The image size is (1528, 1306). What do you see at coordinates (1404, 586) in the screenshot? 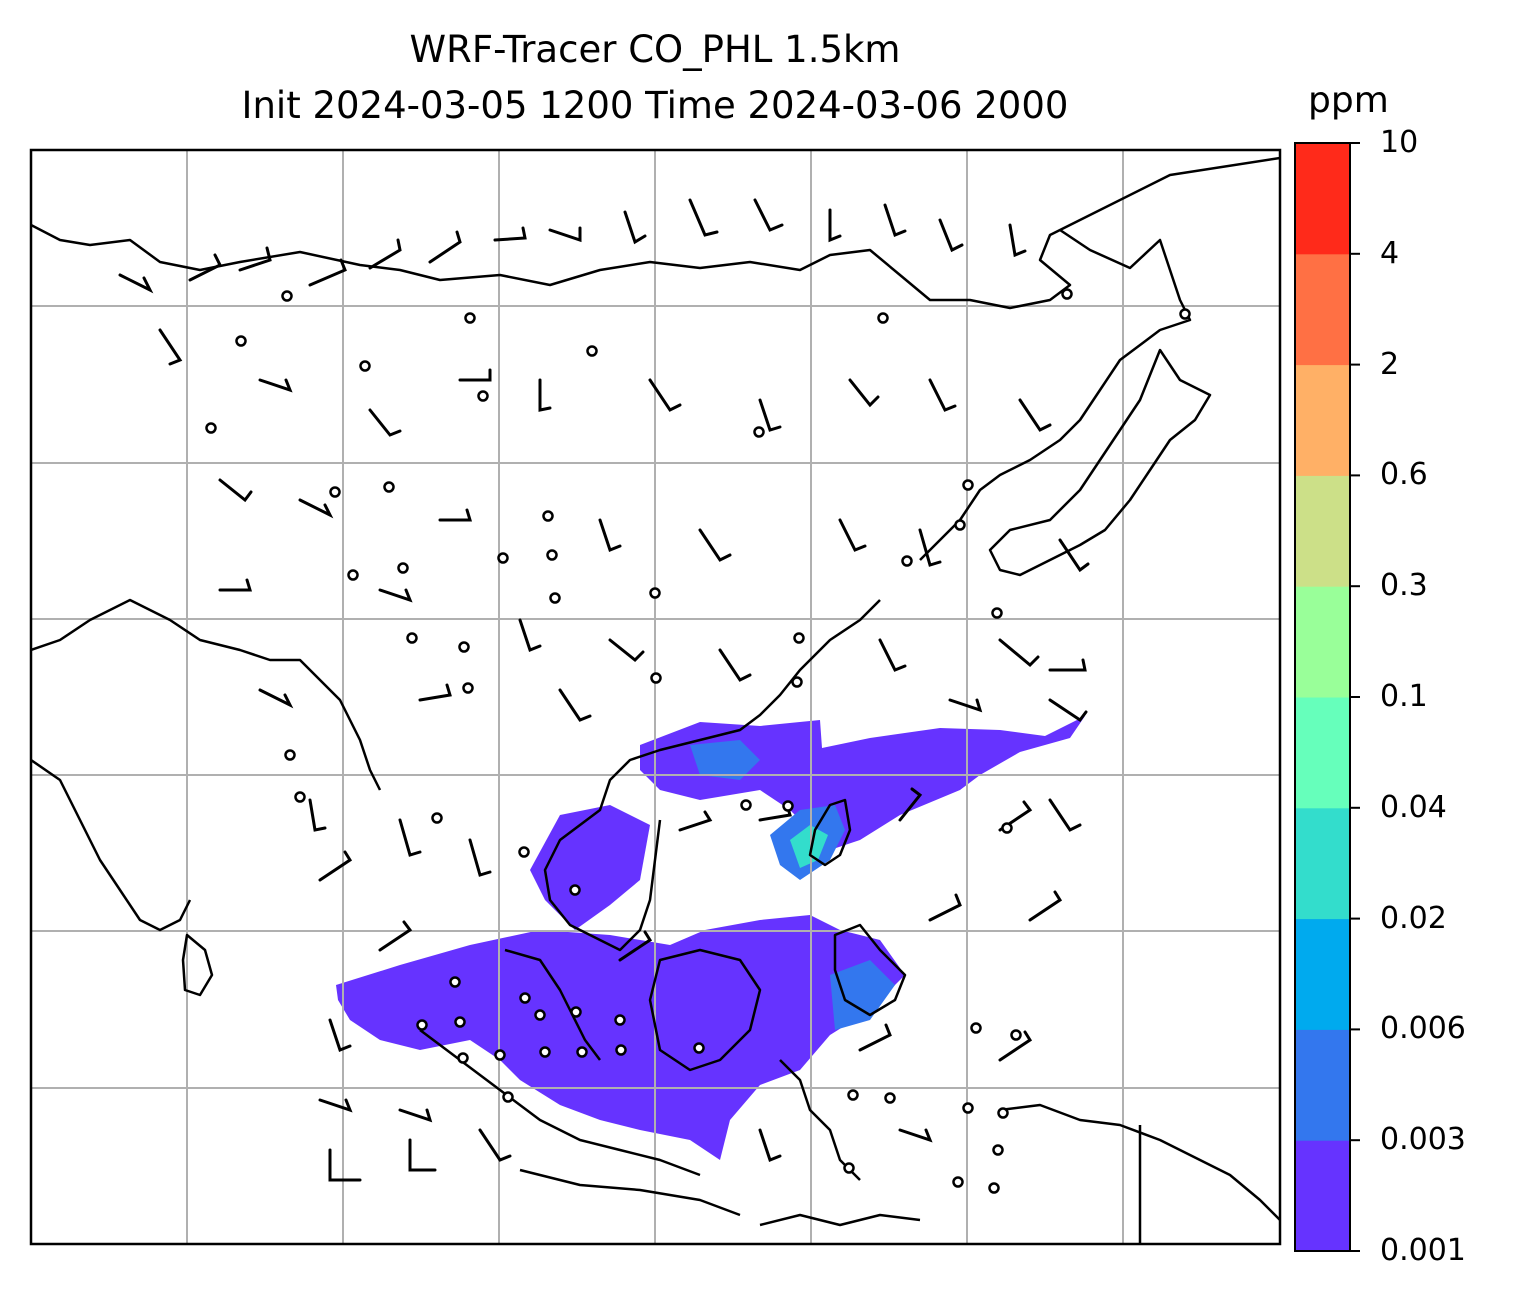
I see `colorbar-tick-label: 0.3` at bounding box center [1404, 586].